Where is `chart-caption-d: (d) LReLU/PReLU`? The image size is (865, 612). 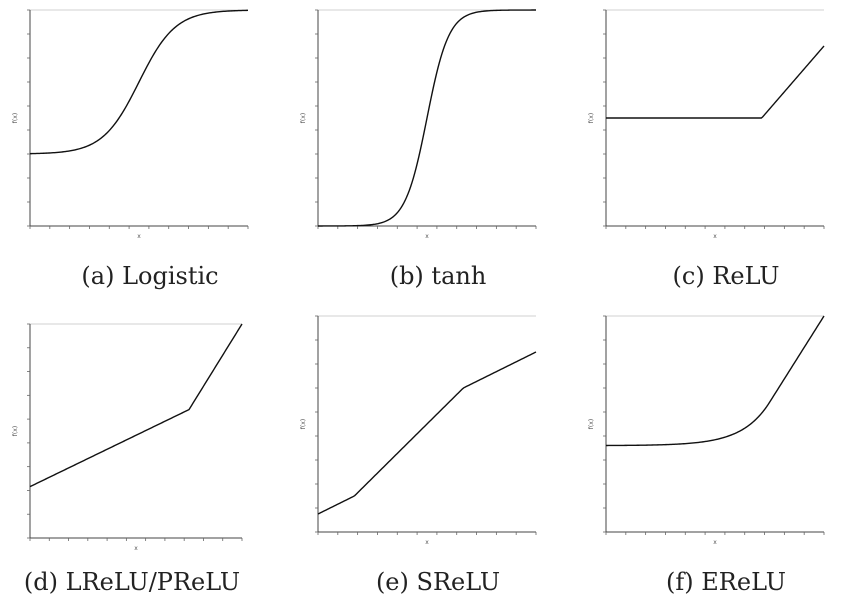
chart-caption-d: (d) LReLU/PReLU is located at coordinates (132, 582).